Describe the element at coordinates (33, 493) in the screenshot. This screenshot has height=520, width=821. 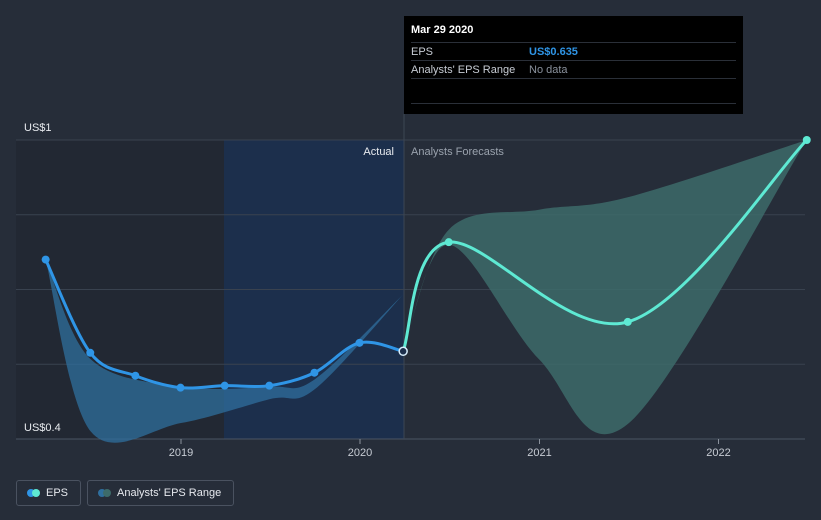
I see `eps-swatch-icon` at that location.